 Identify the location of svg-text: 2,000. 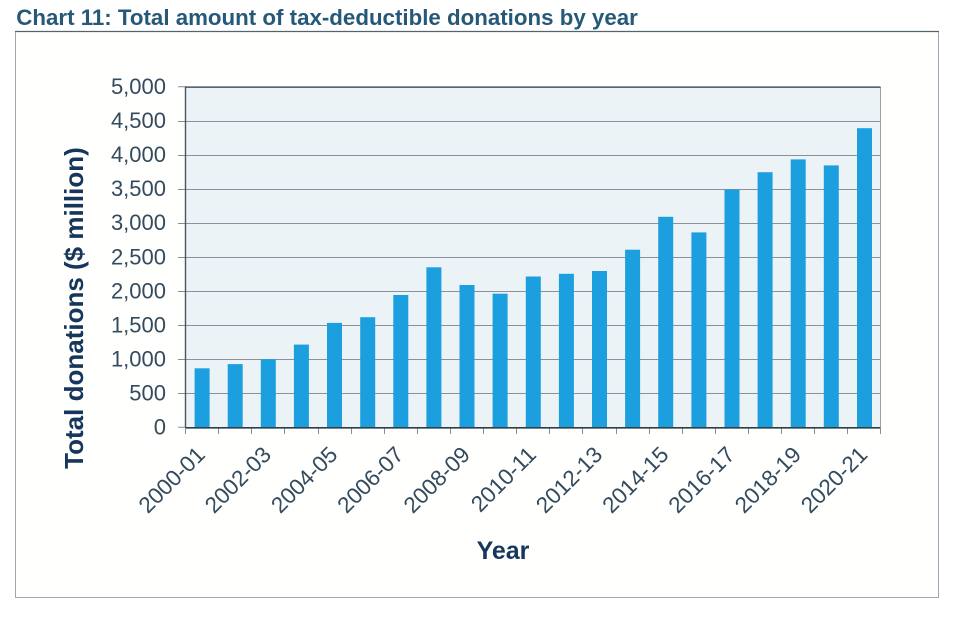
(138, 290).